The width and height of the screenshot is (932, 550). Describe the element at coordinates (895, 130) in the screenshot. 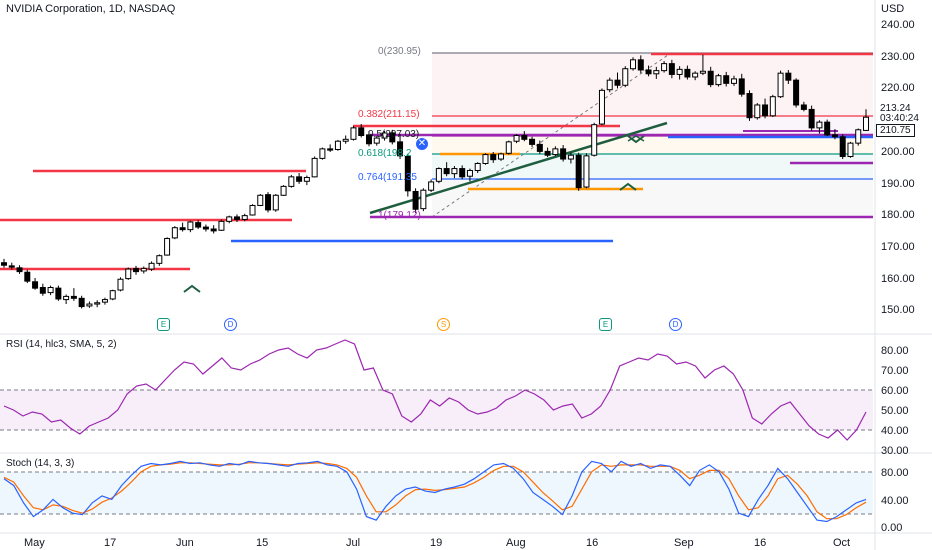

I see `current-price-badge: 210.75` at that location.